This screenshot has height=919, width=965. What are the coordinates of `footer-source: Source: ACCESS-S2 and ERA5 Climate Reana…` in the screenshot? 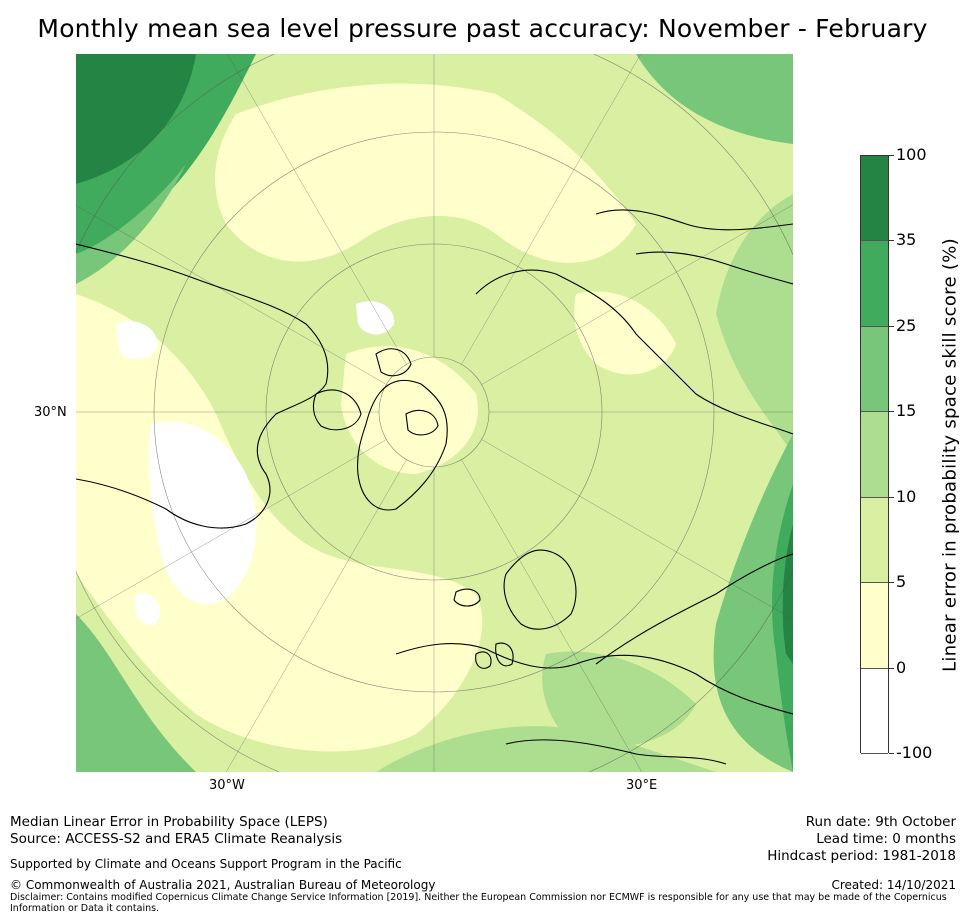 It's located at (176, 839).